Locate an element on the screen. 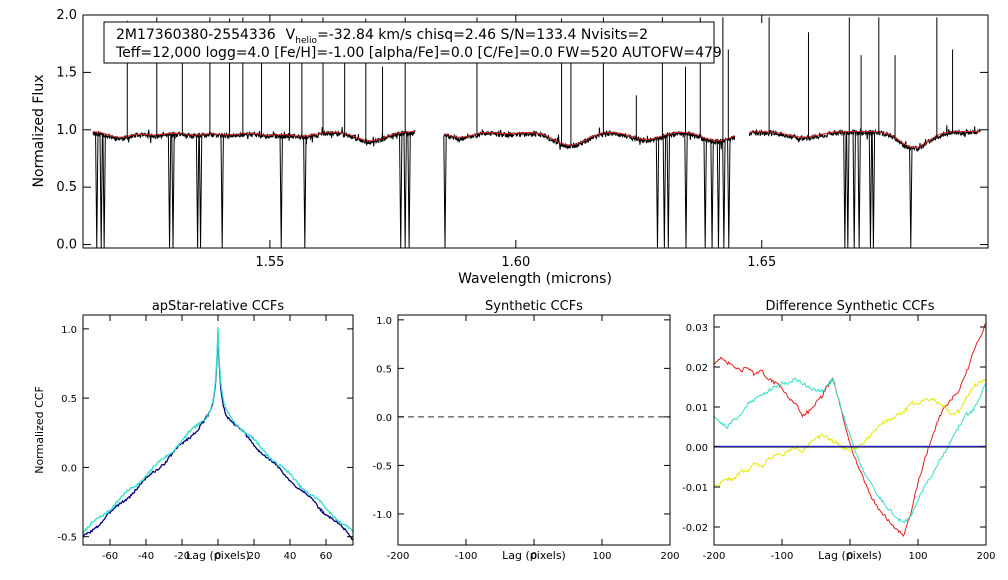 The width and height of the screenshot is (1008, 580). apstar-ccf-ytick-label: 0.0 is located at coordinates (69, 468).